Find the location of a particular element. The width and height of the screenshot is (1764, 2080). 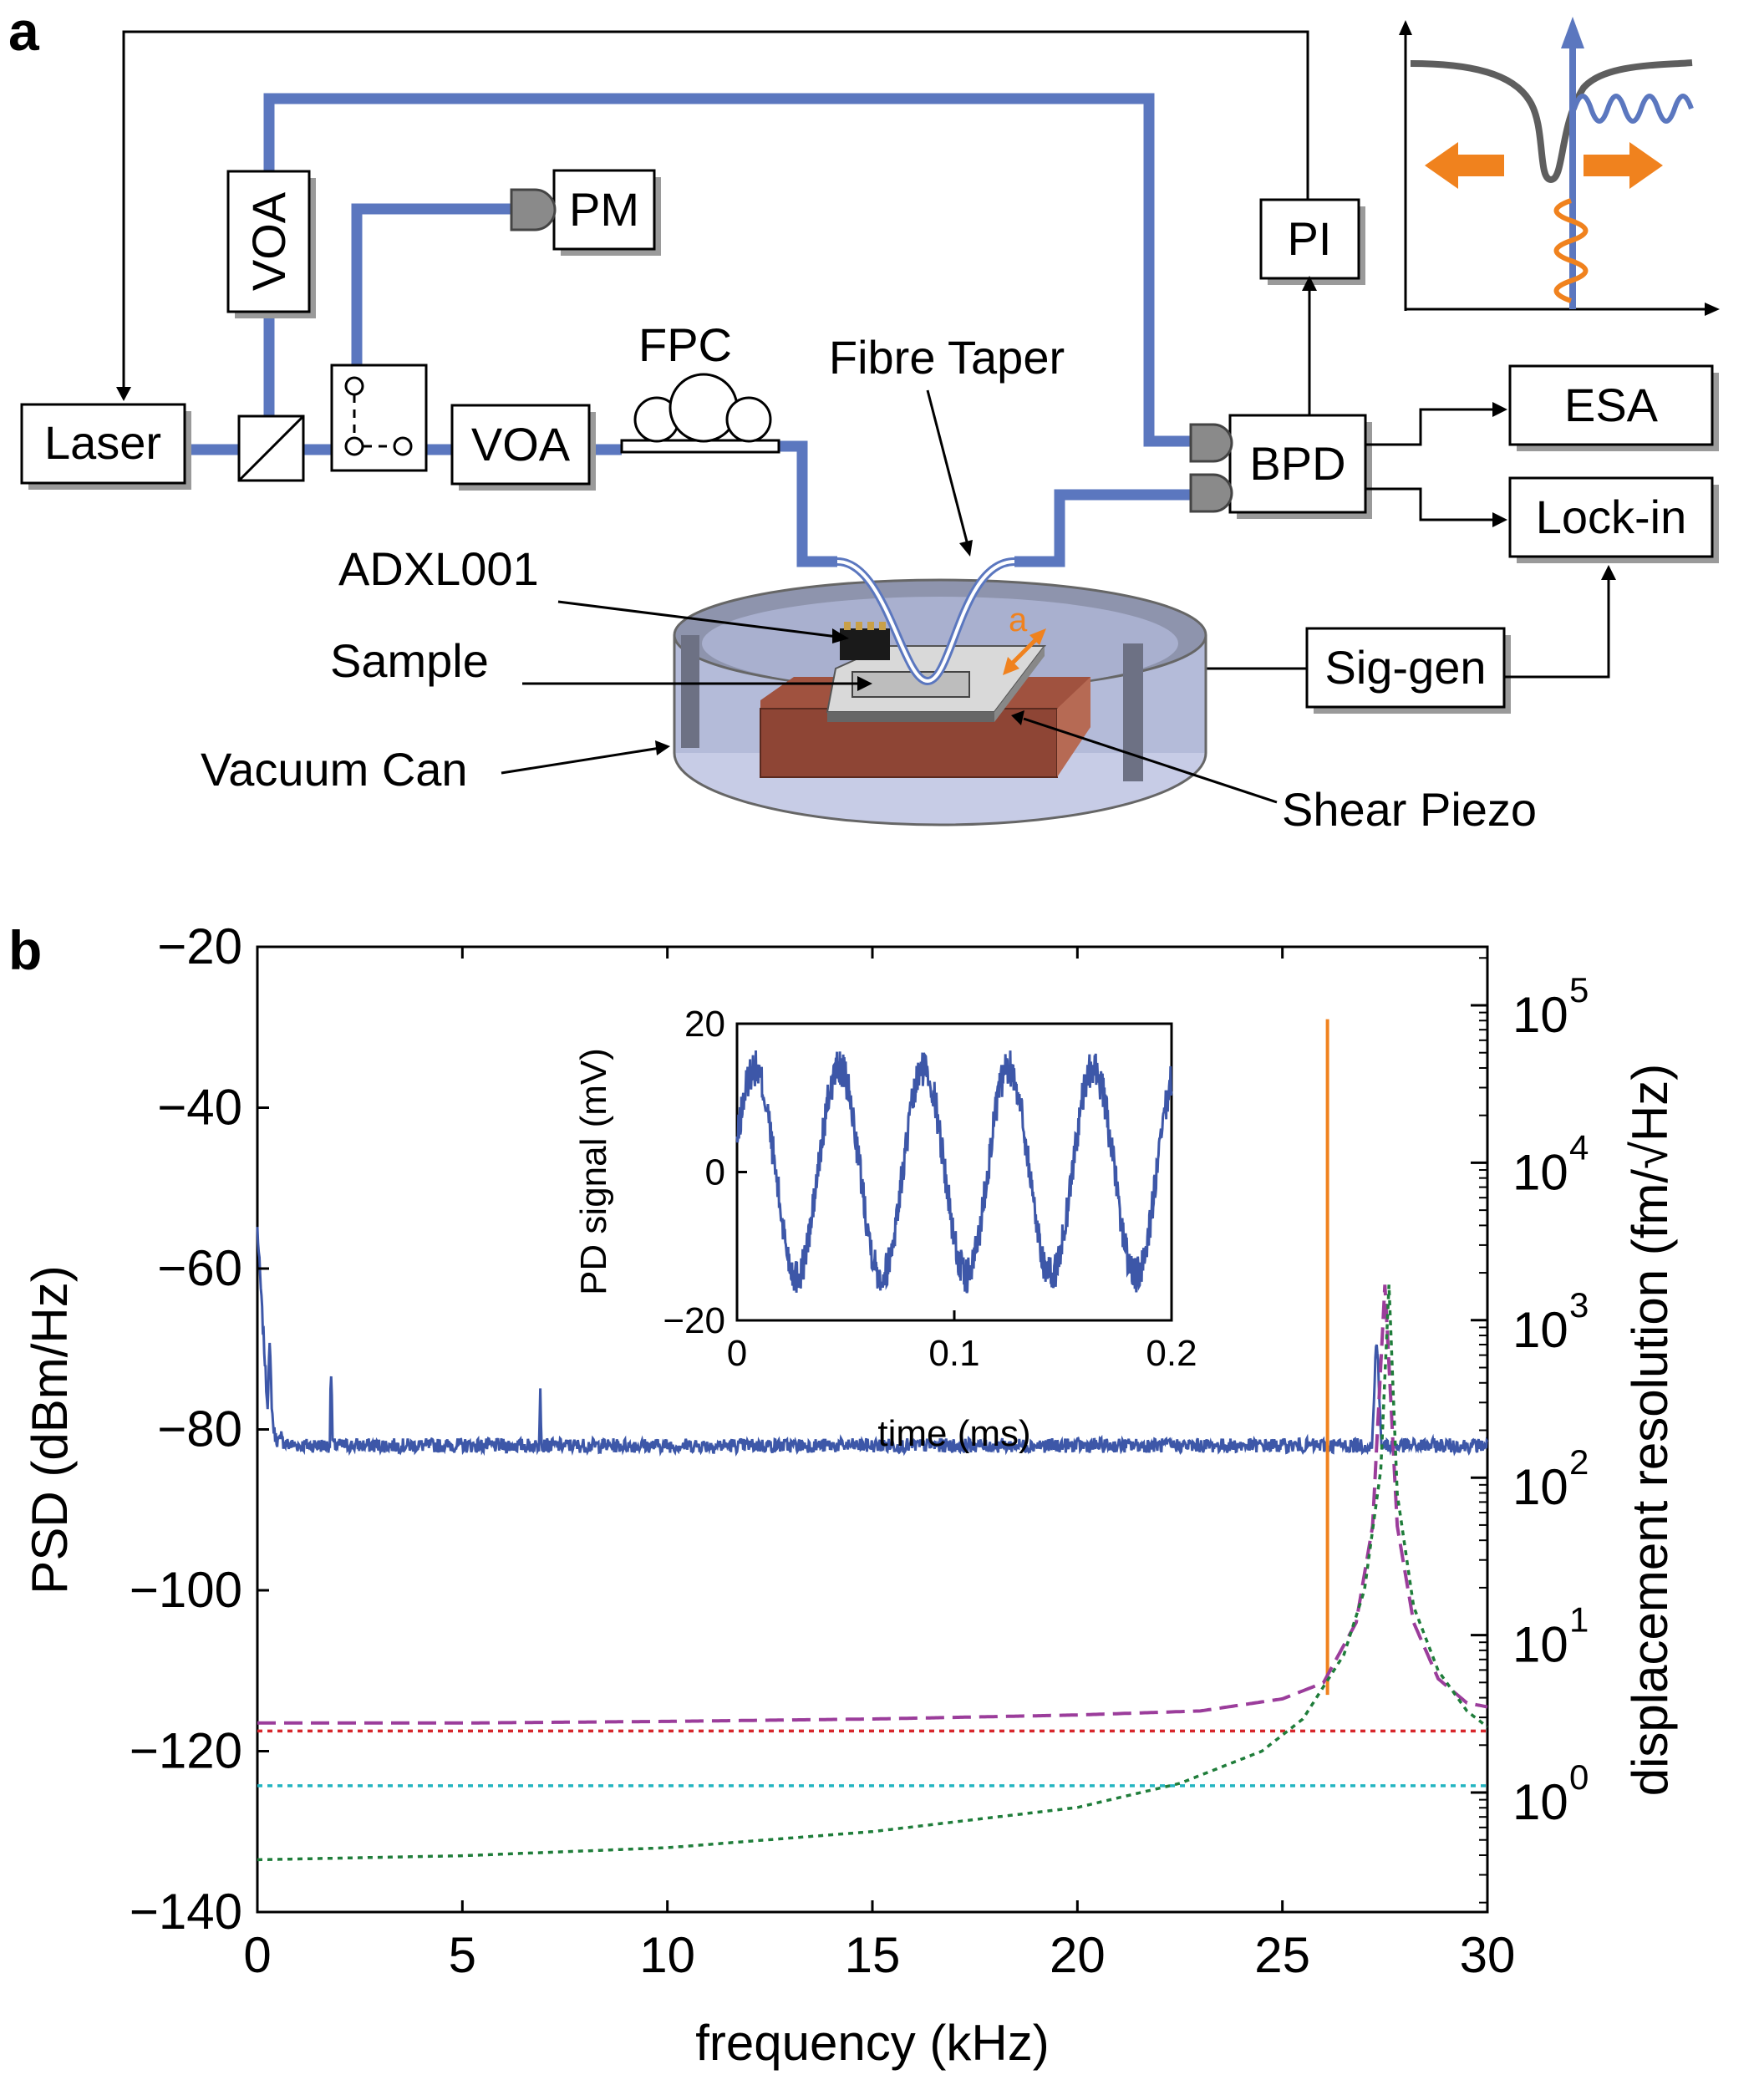

voa-main-box is located at coordinates (520, 445).